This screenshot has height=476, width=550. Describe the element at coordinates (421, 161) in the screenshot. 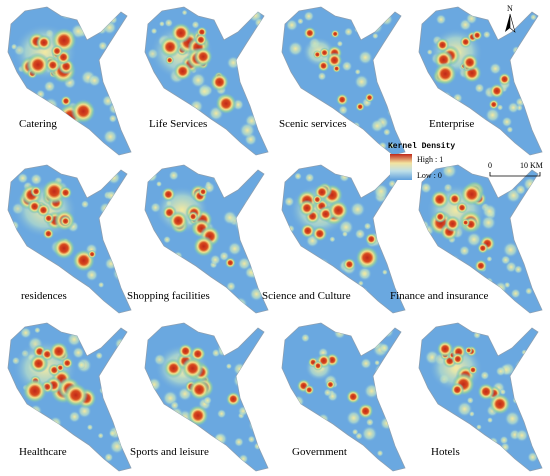

I see `legend: Kernel Density High : 1 Low : 0` at that location.